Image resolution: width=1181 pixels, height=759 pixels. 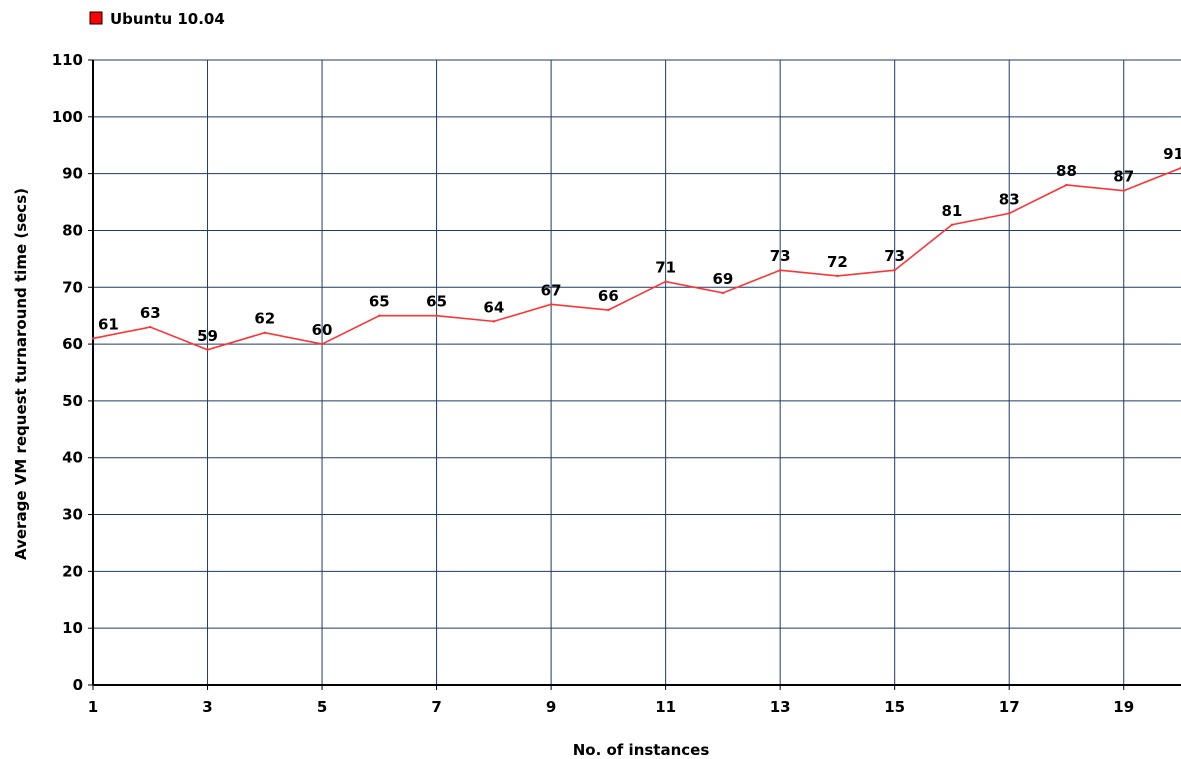 I want to click on data-label: 60, so click(x=322, y=330).